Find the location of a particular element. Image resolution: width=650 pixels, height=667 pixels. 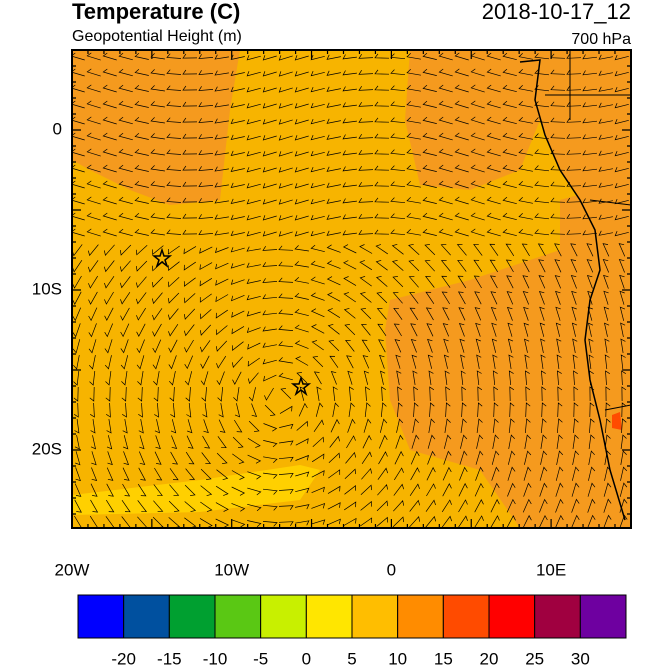

colorbar-label: 20 is located at coordinates (489, 658).